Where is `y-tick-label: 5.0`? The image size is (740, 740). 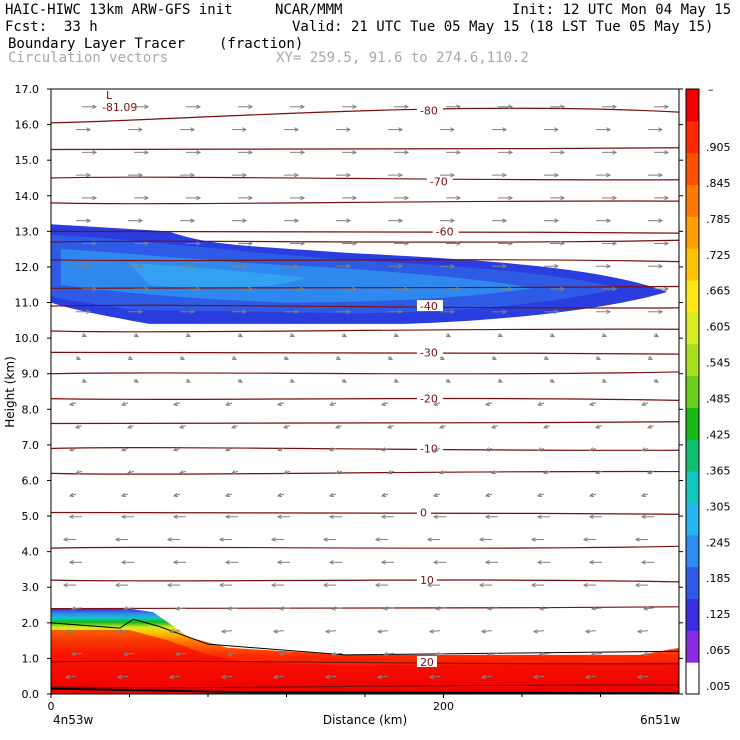 y-tick-label: 5.0 is located at coordinates (31, 516).